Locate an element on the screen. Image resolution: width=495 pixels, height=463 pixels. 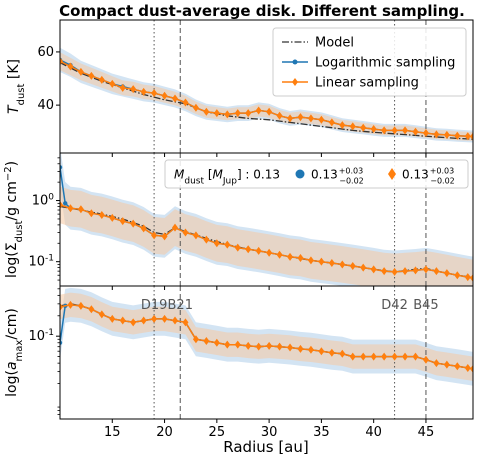
mass-log-text: 0.13+0.03 −0.02 is located at coordinates (337, 176).